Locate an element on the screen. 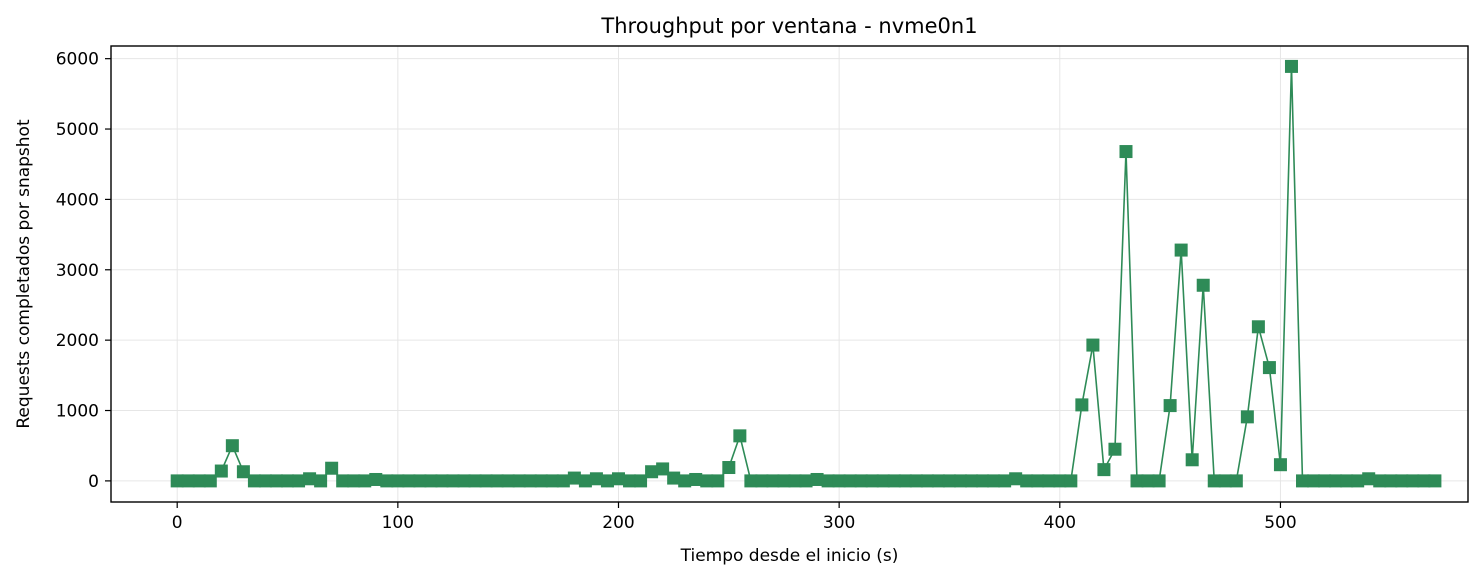 The height and width of the screenshot is (581, 1484). y-tick-label: 1000 is located at coordinates (77, 412).